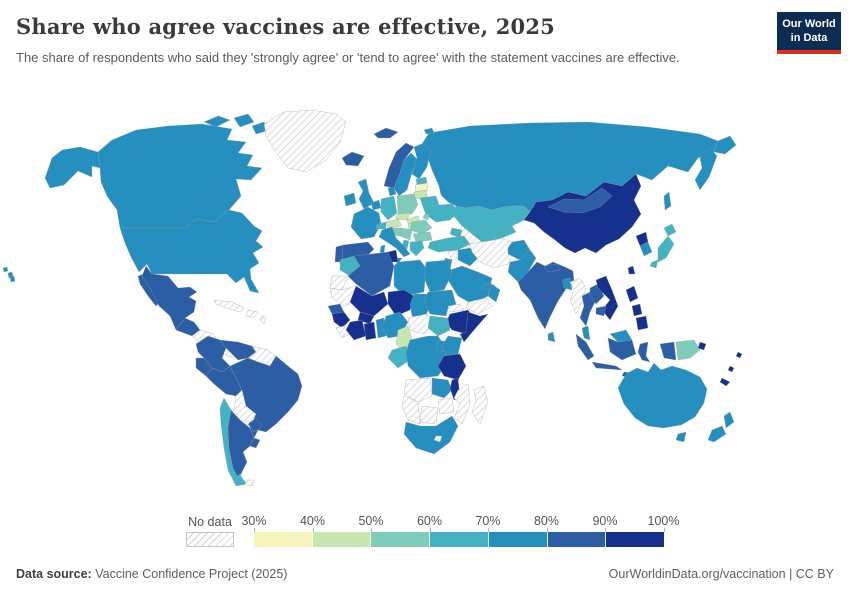 This screenshot has height=600, width=850. I want to click on country-indonesia-west-papua, so click(668, 351).